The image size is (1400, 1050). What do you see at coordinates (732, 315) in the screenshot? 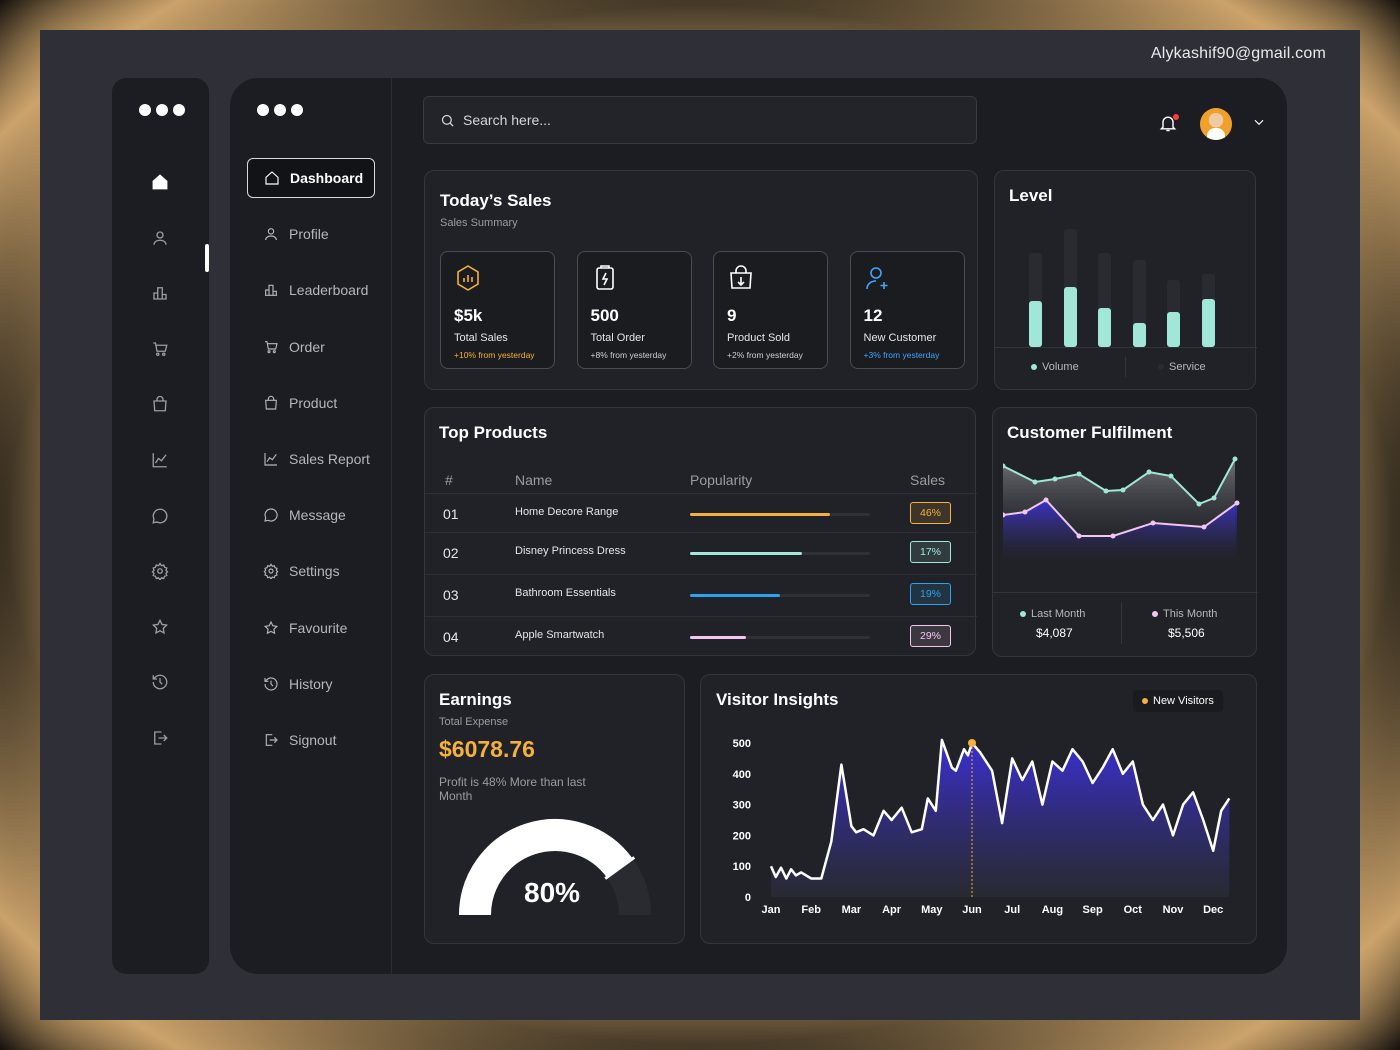
I see `tile-value: 9` at bounding box center [732, 315].